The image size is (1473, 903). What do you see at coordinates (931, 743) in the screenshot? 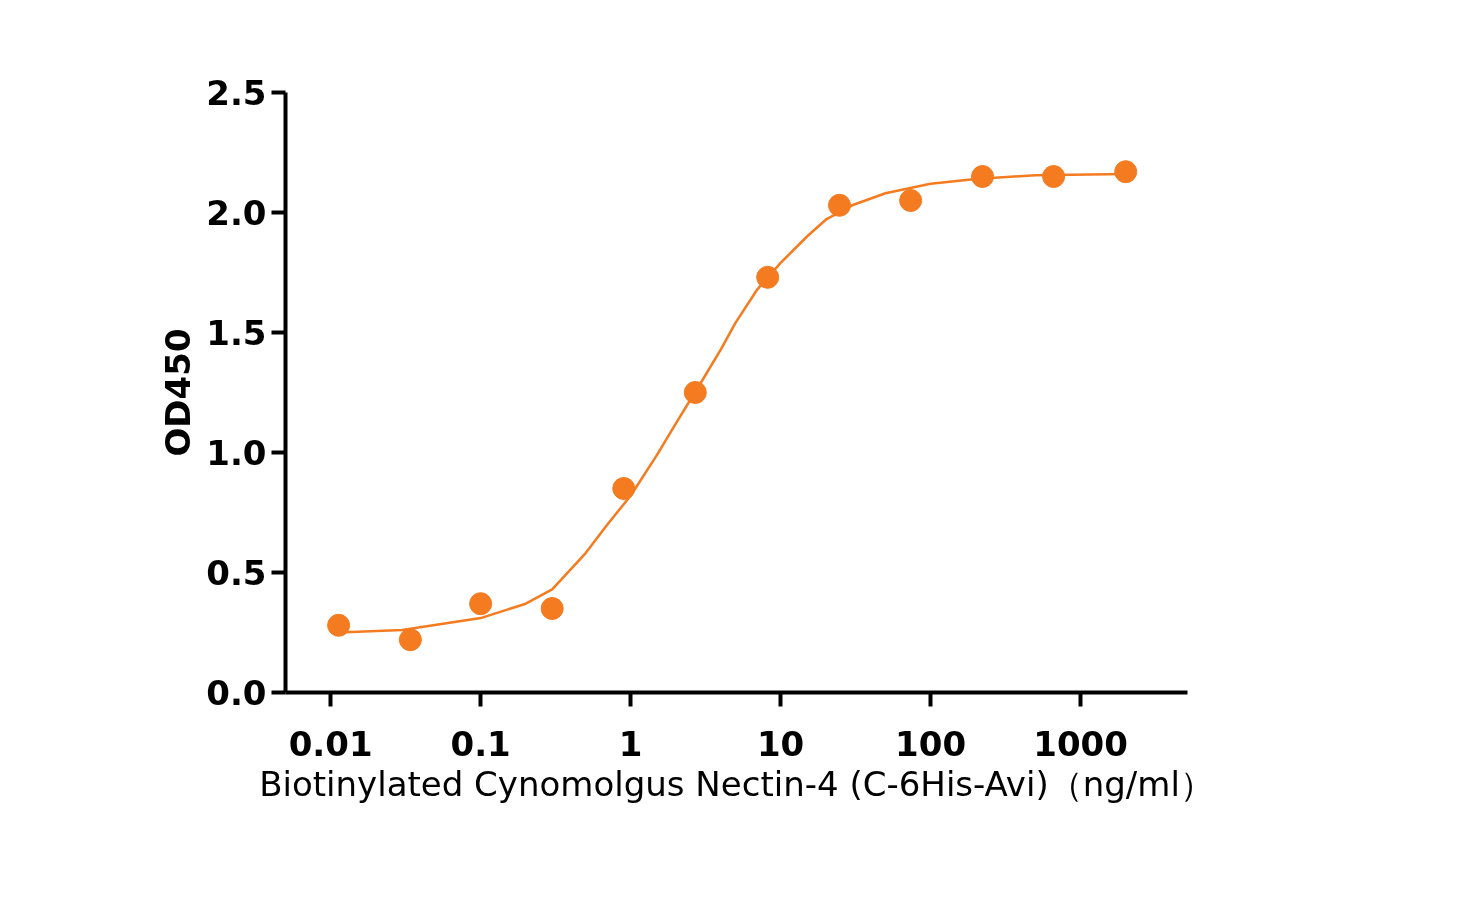
I see `x-tick-label: 100` at bounding box center [931, 743].